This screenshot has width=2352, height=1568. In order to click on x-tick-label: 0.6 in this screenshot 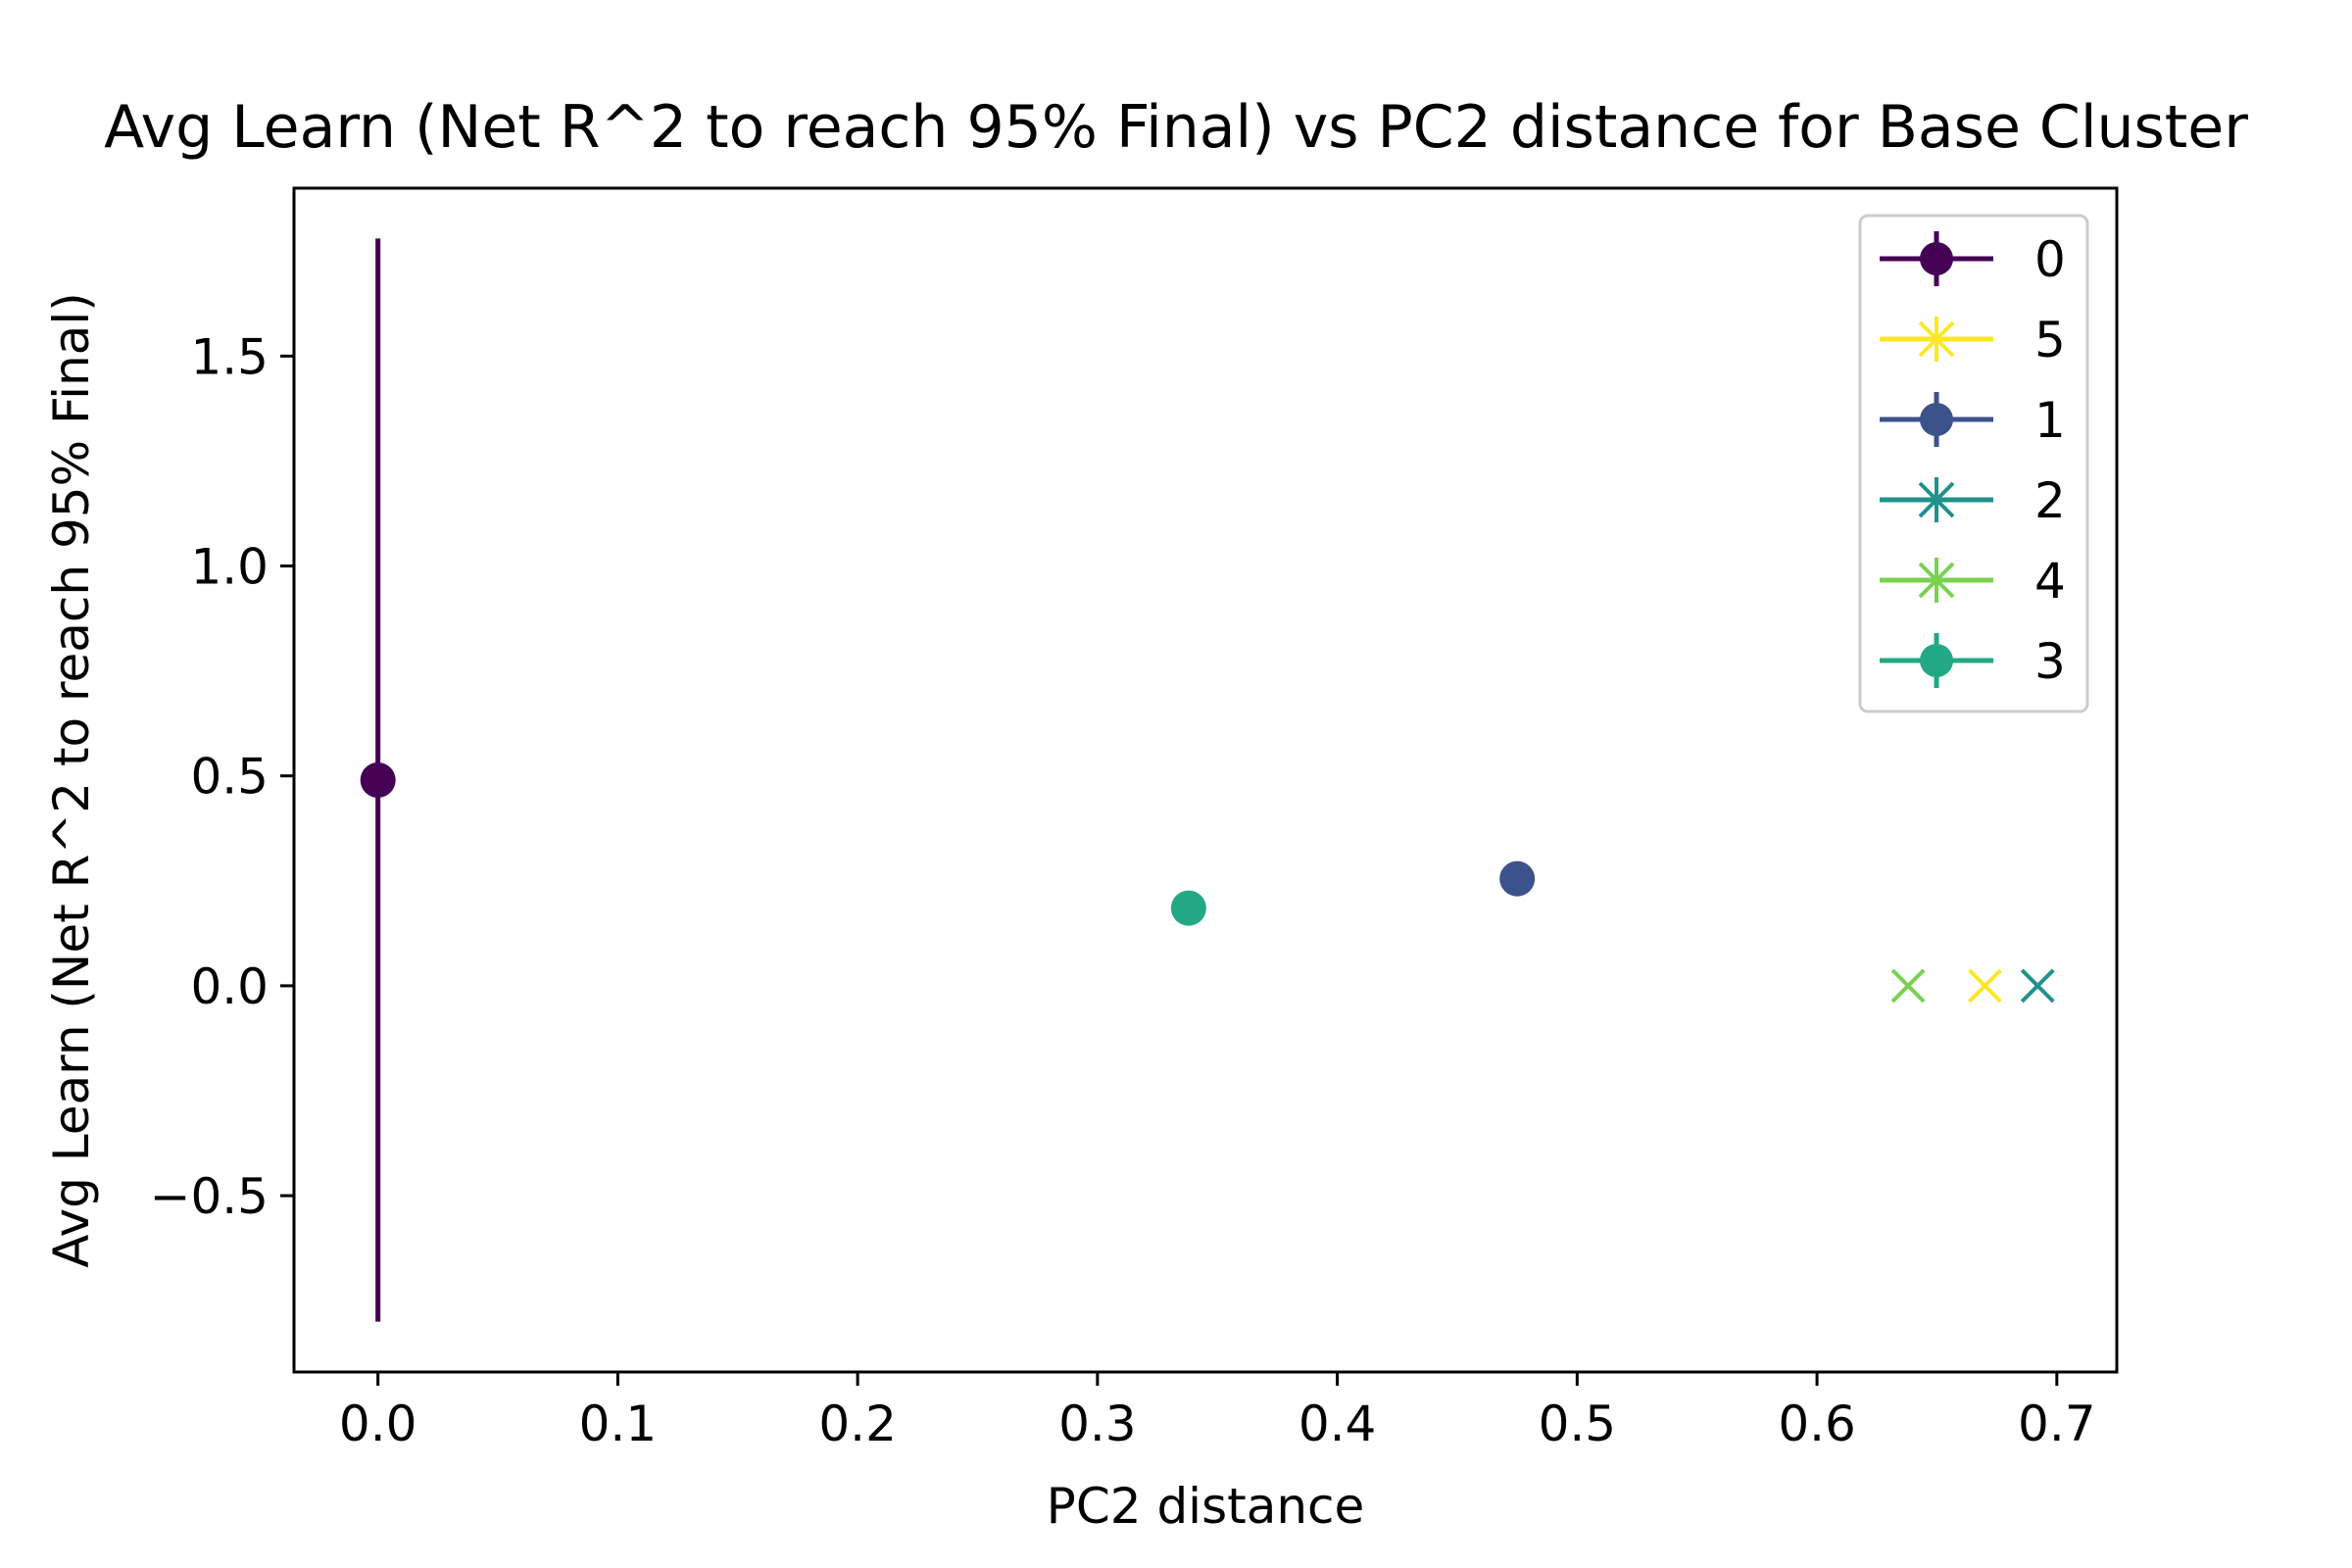, I will do `click(1817, 1424)`.